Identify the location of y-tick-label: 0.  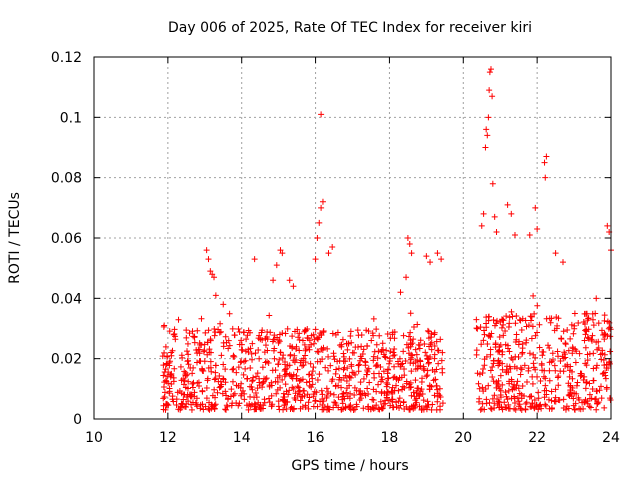
(77, 420).